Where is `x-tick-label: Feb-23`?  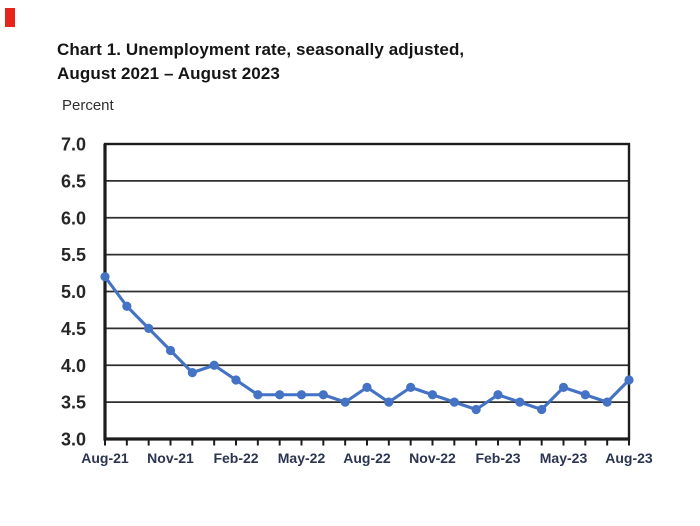 x-tick-label: Feb-23 is located at coordinates (497, 458).